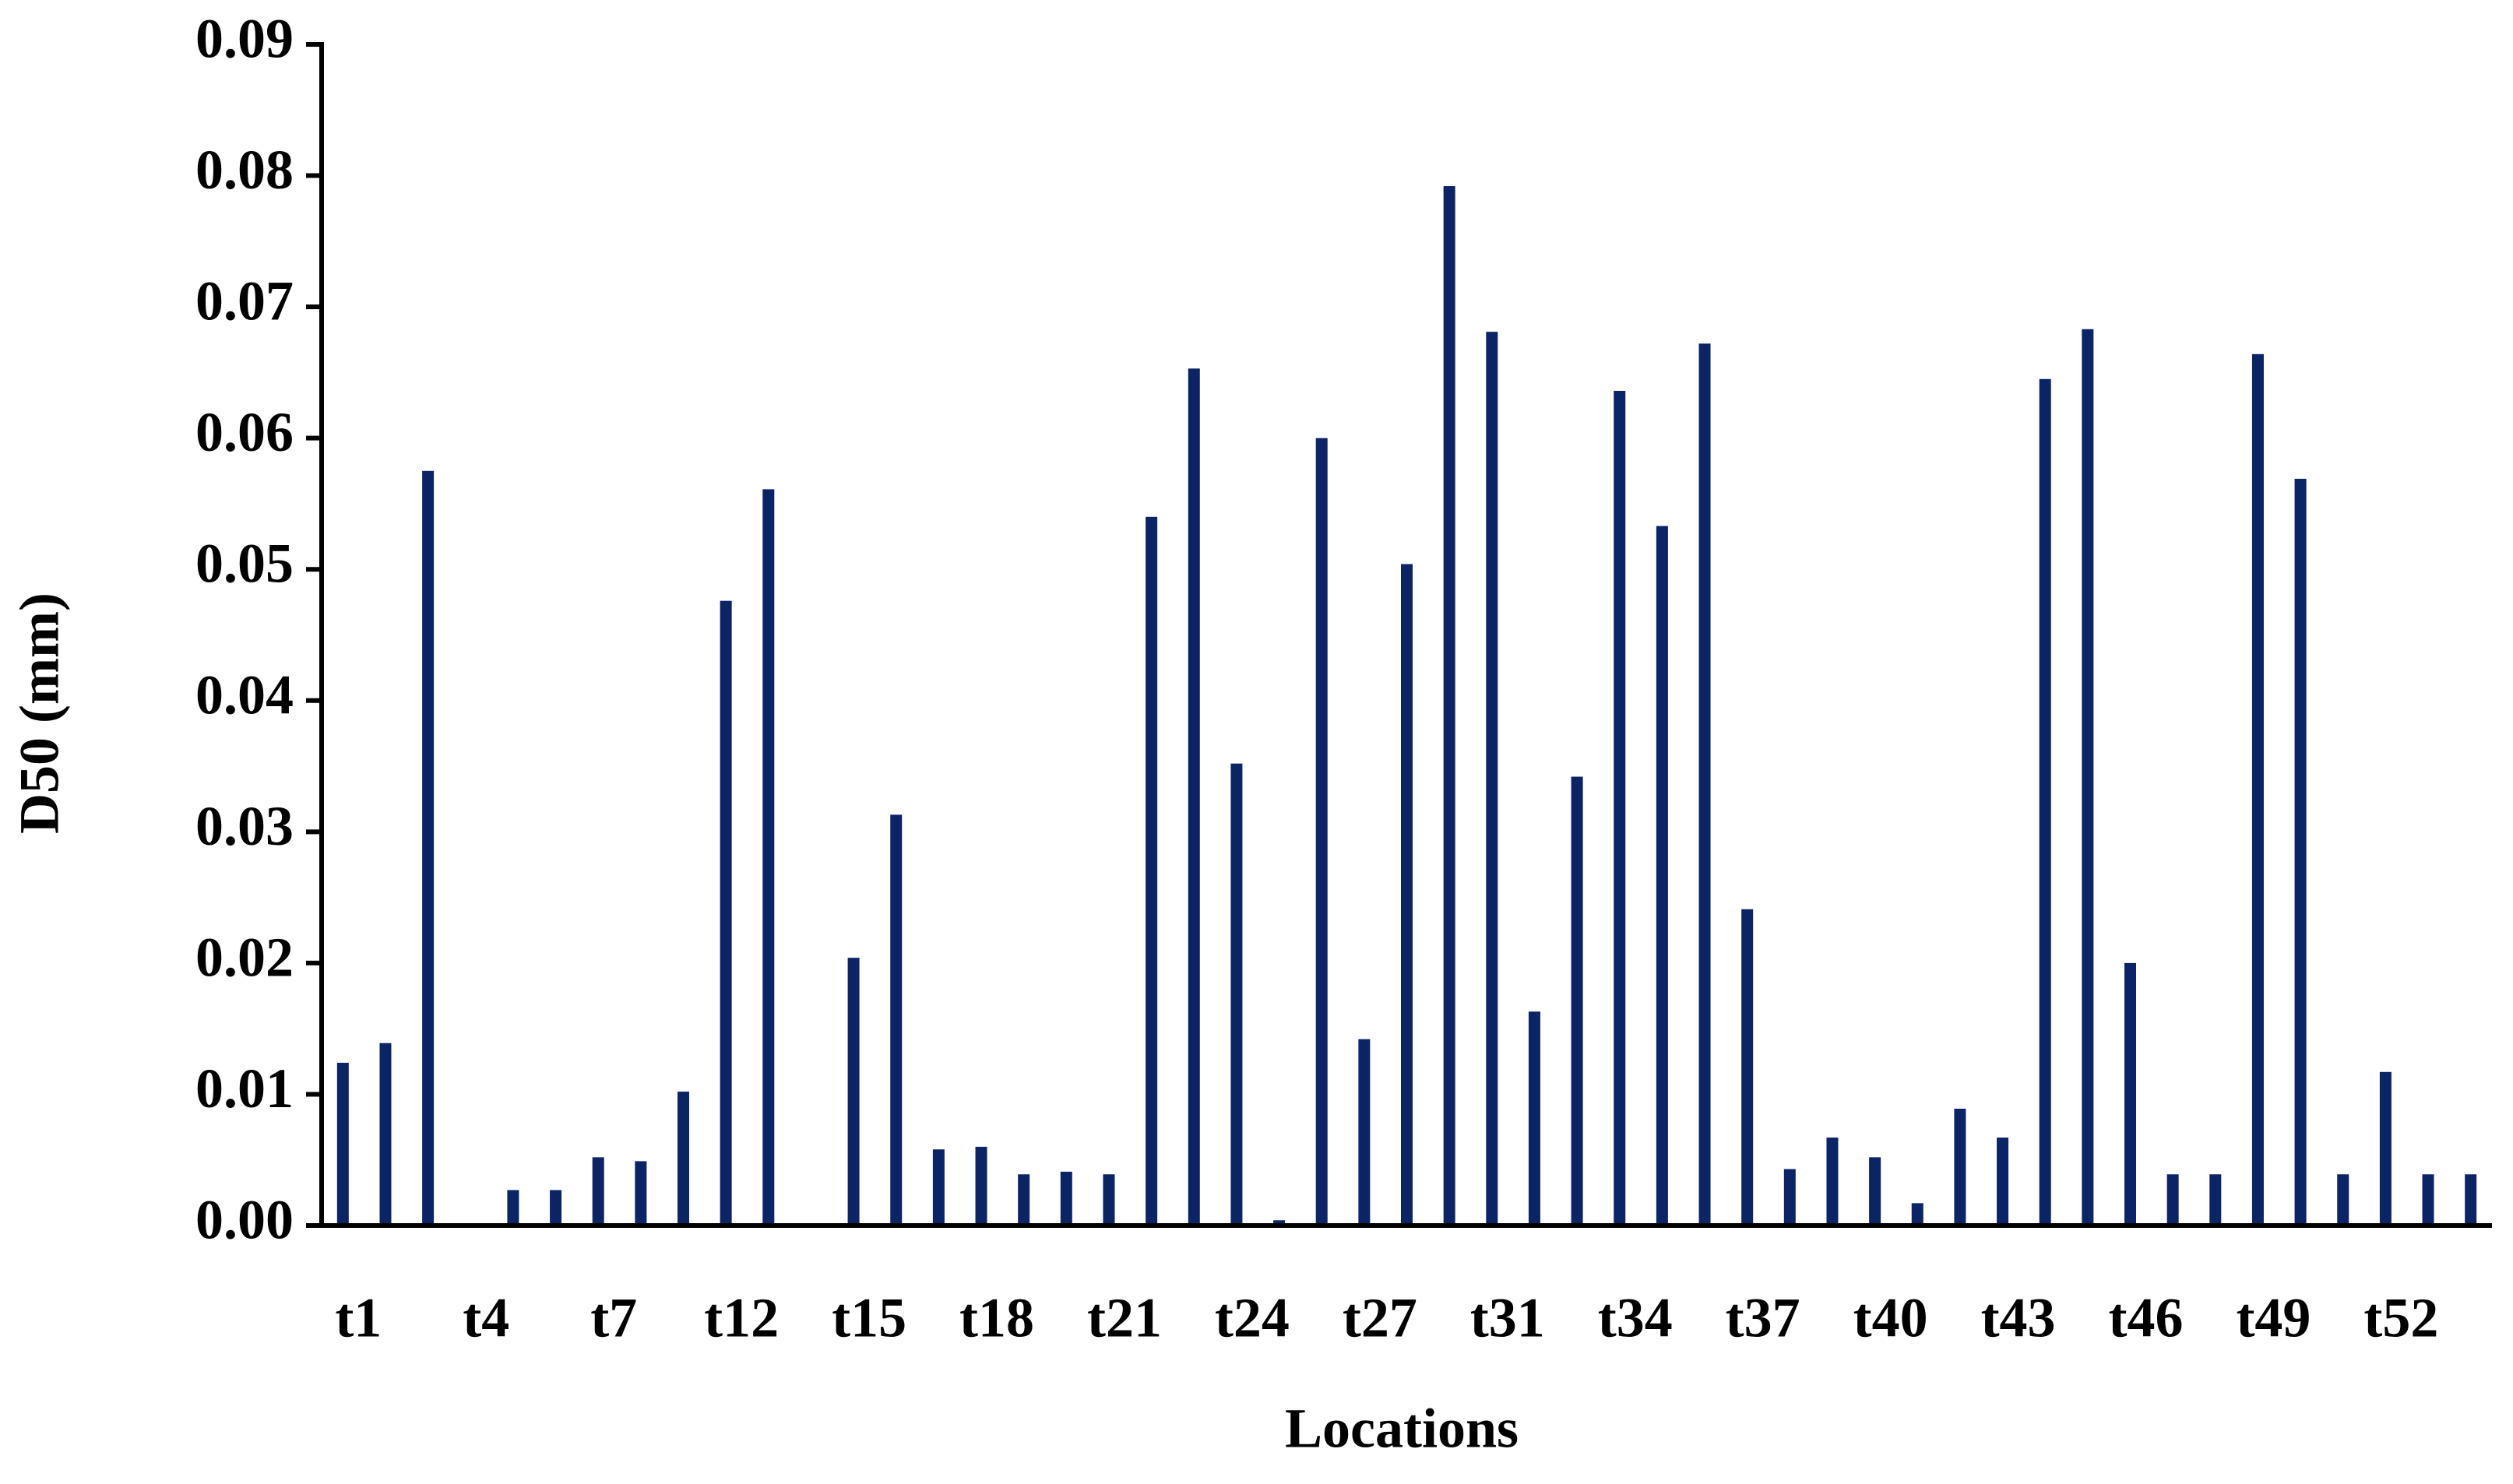  What do you see at coordinates (40, 714) in the screenshot?
I see `y-axis-title: D50 (mm)` at bounding box center [40, 714].